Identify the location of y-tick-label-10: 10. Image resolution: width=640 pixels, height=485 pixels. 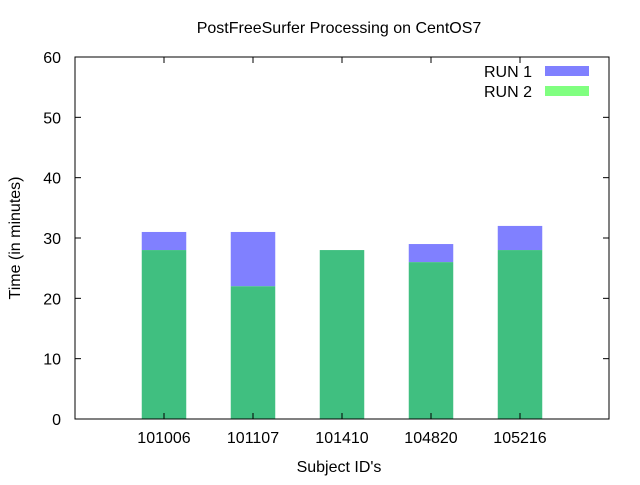
(52, 360).